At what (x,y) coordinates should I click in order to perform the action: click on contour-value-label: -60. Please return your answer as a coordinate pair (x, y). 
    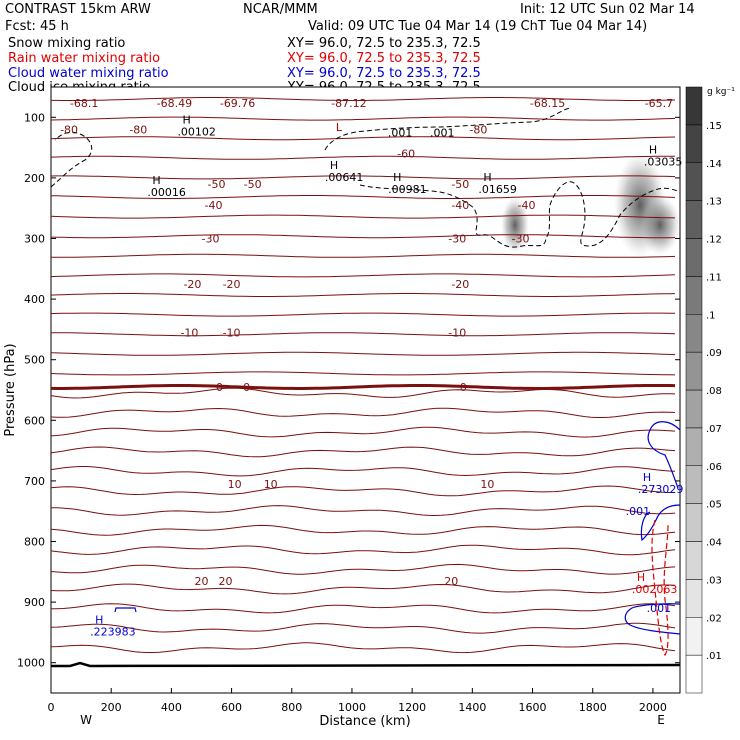
    Looking at the image, I should click on (406, 154).